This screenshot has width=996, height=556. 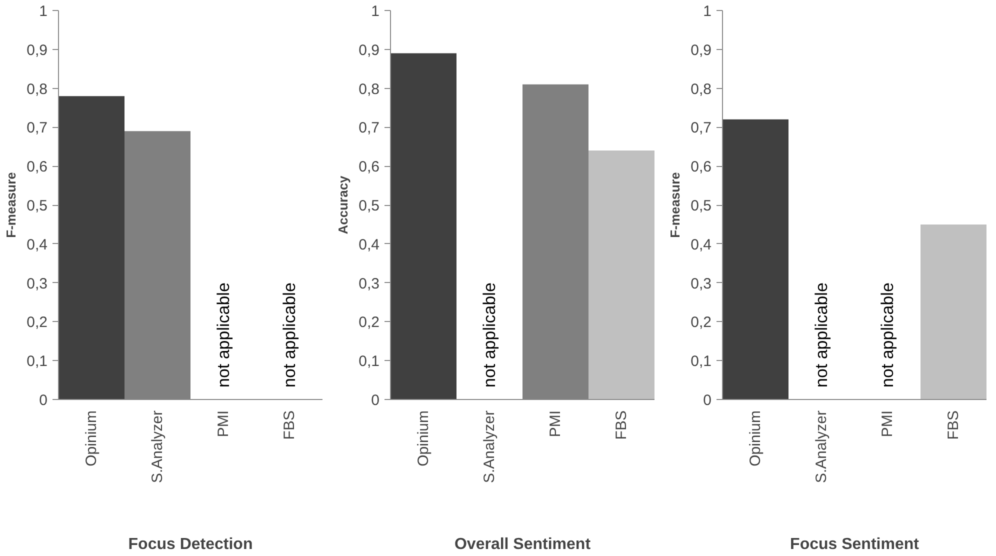 What do you see at coordinates (523, 545) in the screenshot?
I see `x-axis-title: Overall Sentiment` at bounding box center [523, 545].